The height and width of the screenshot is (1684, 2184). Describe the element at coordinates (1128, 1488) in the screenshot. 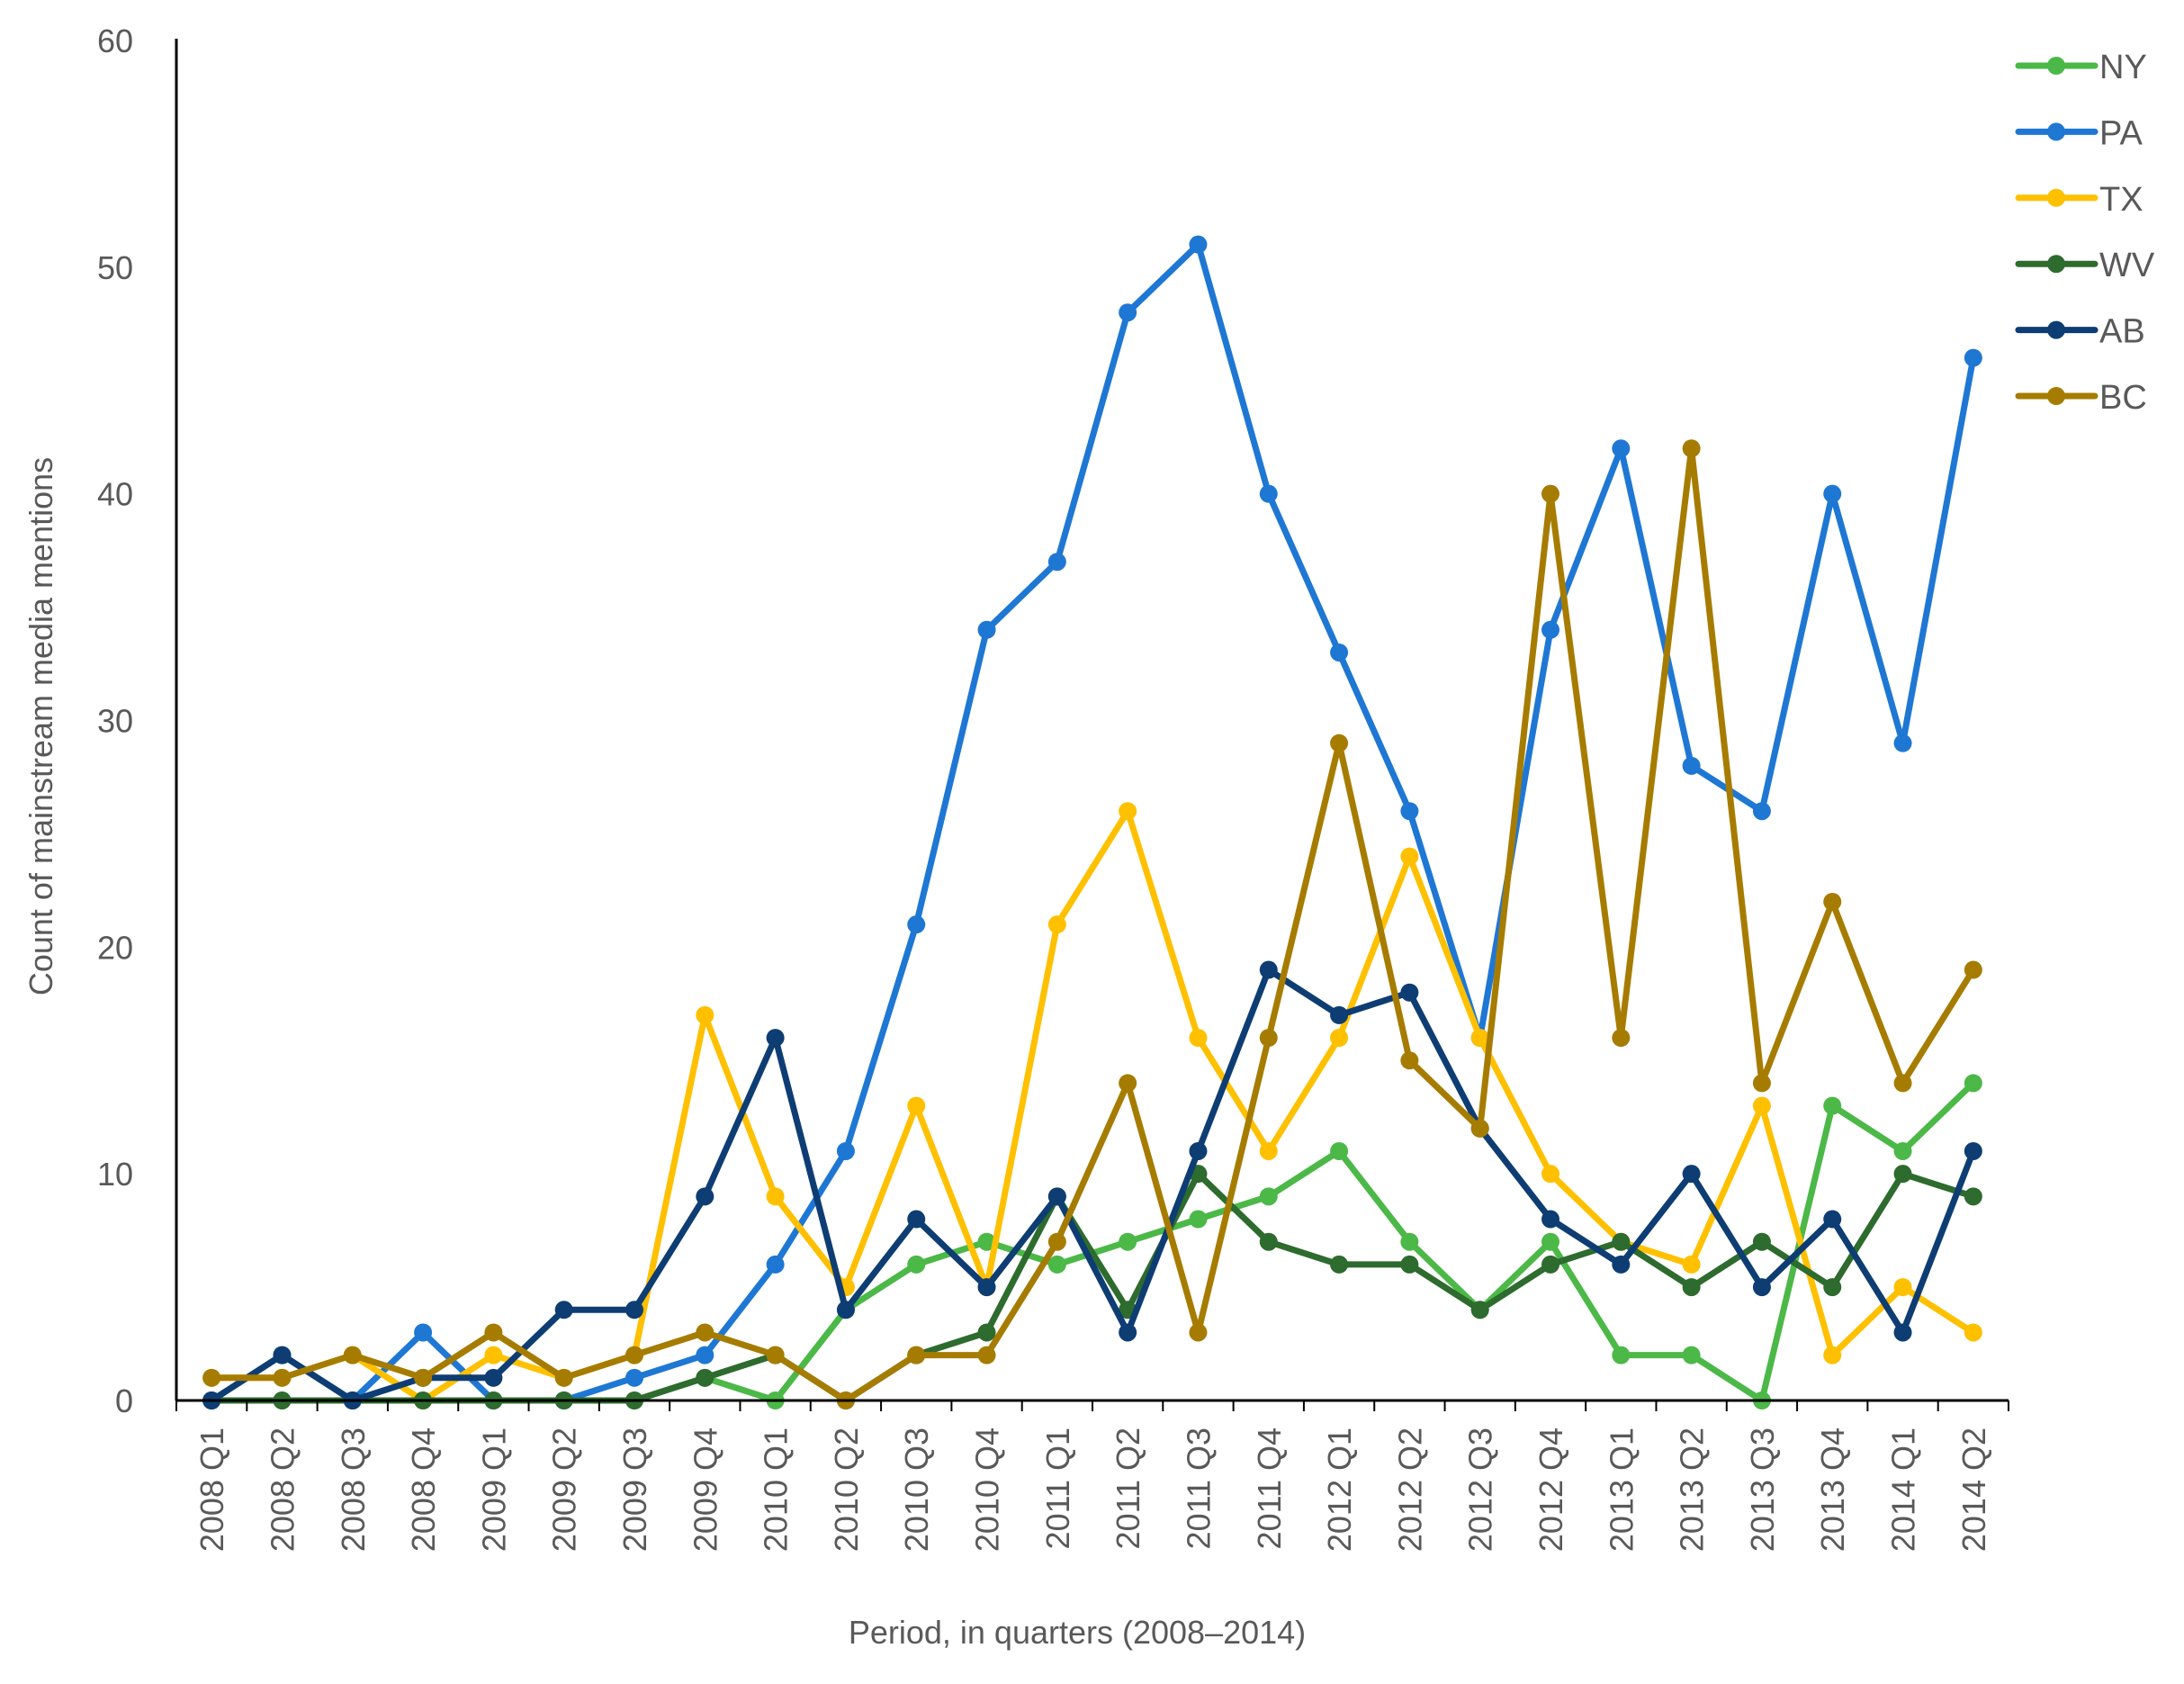

I see `x-tick-label: 2011 Q2` at that location.